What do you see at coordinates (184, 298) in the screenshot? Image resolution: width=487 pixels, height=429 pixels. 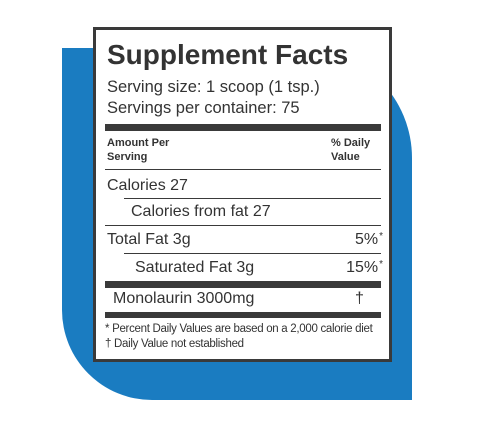 I see `row-label: Monolaurin 3000mg` at bounding box center [184, 298].